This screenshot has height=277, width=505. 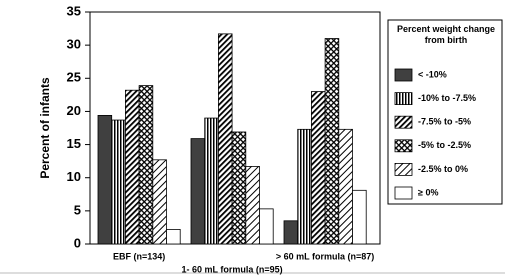 I want to click on x-tick-label: > 60 mL formula (n=87), so click(x=325, y=256).